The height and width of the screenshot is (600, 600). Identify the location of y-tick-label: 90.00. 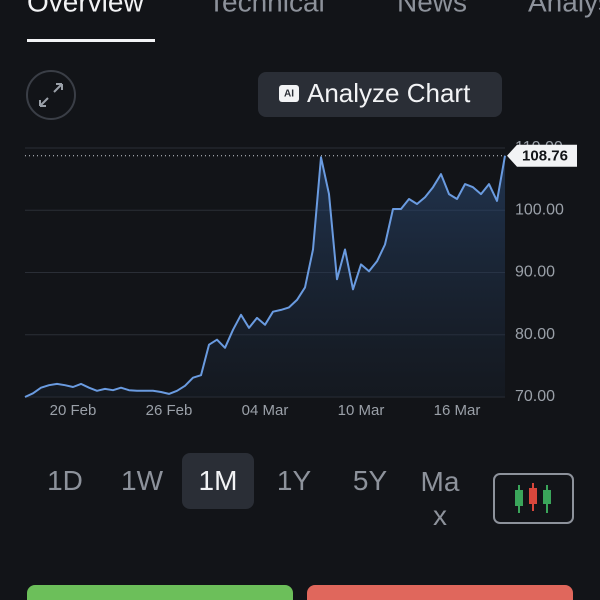
(535, 272).